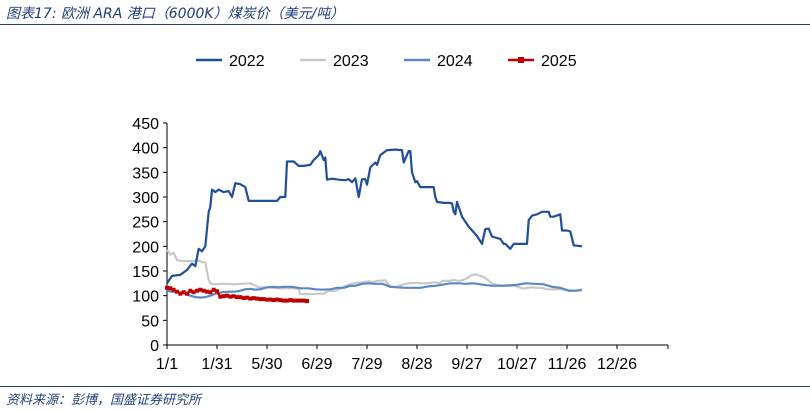 Image resolution: width=810 pixels, height=412 pixels. I want to click on x-tick-label: 1/1, so click(167, 364).